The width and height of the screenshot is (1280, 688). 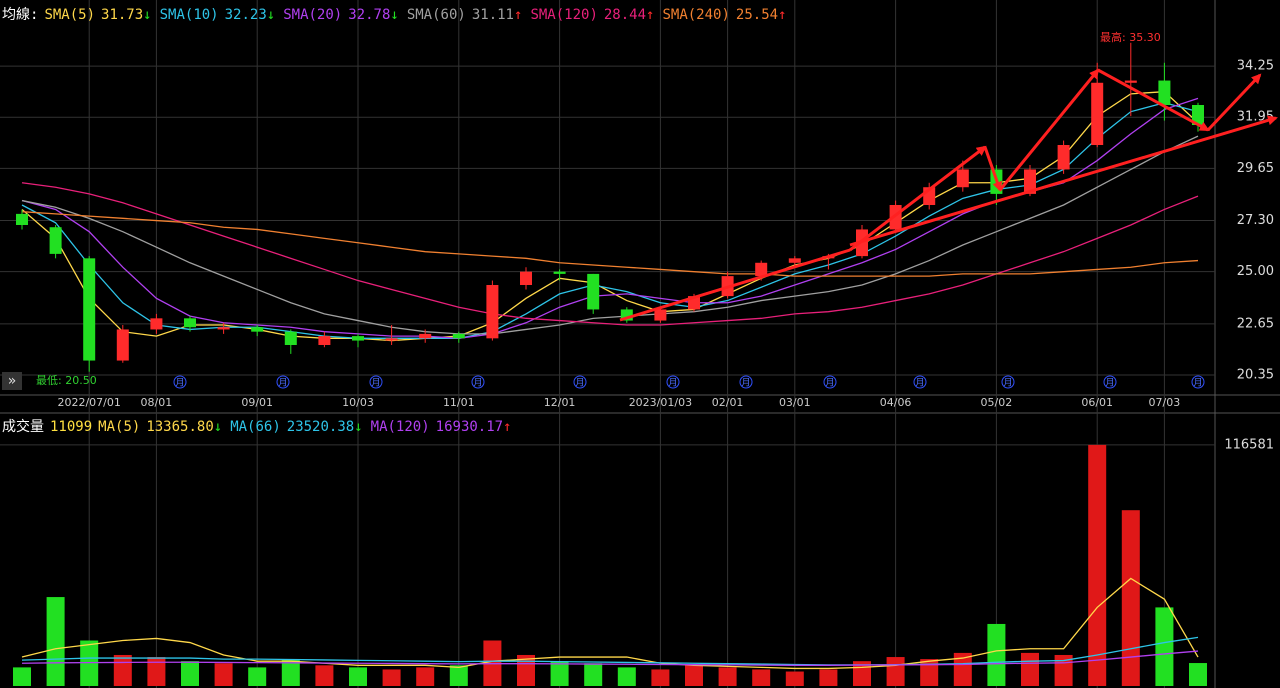 What do you see at coordinates (1255, 117) in the screenshot?
I see `y-tick-label: 31.95` at bounding box center [1255, 117].